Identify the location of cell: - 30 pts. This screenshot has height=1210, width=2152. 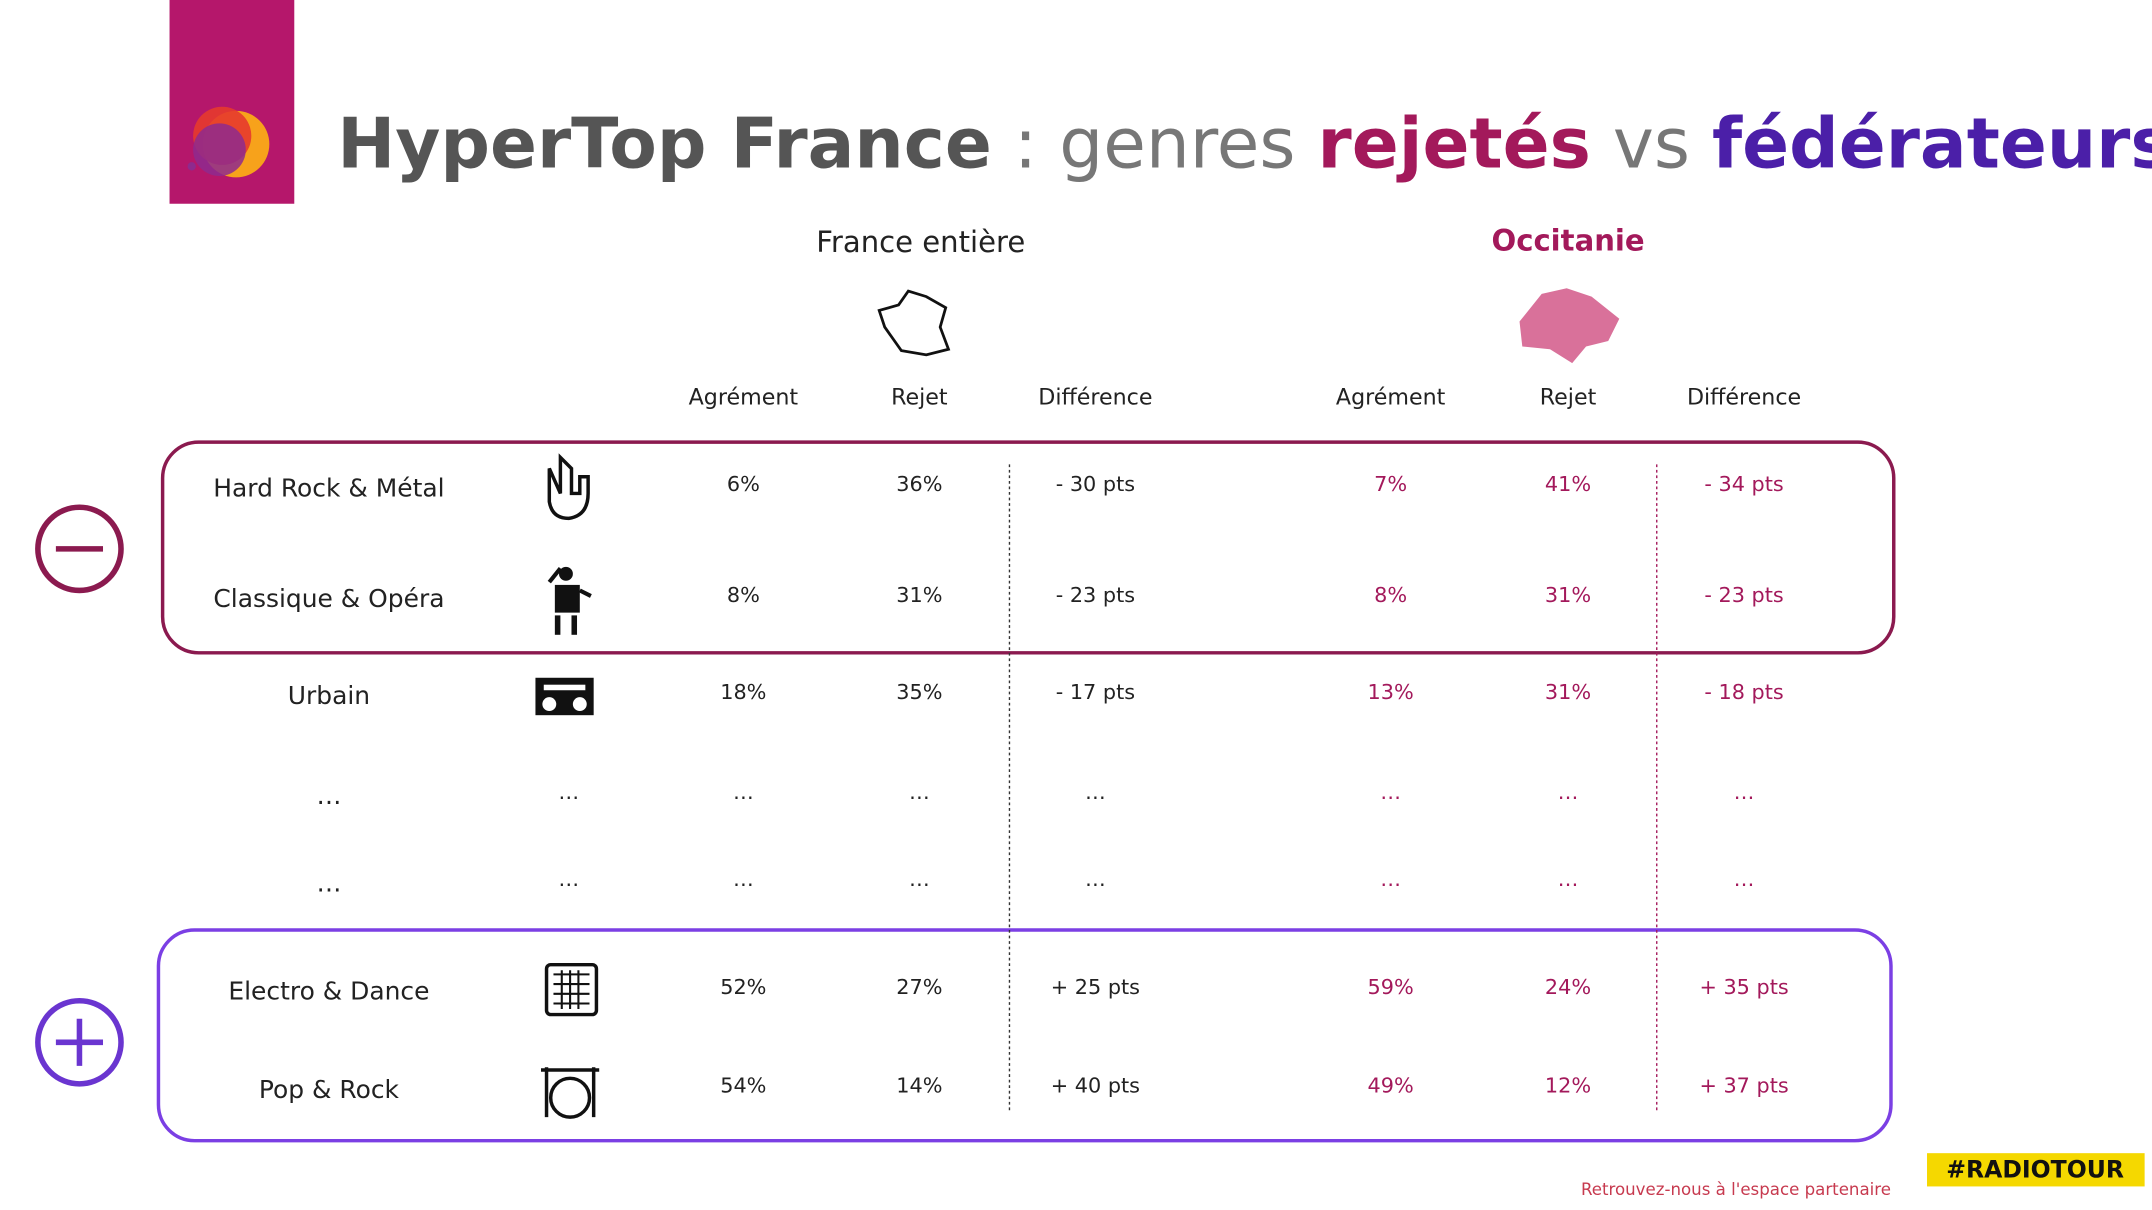
(1095, 484).